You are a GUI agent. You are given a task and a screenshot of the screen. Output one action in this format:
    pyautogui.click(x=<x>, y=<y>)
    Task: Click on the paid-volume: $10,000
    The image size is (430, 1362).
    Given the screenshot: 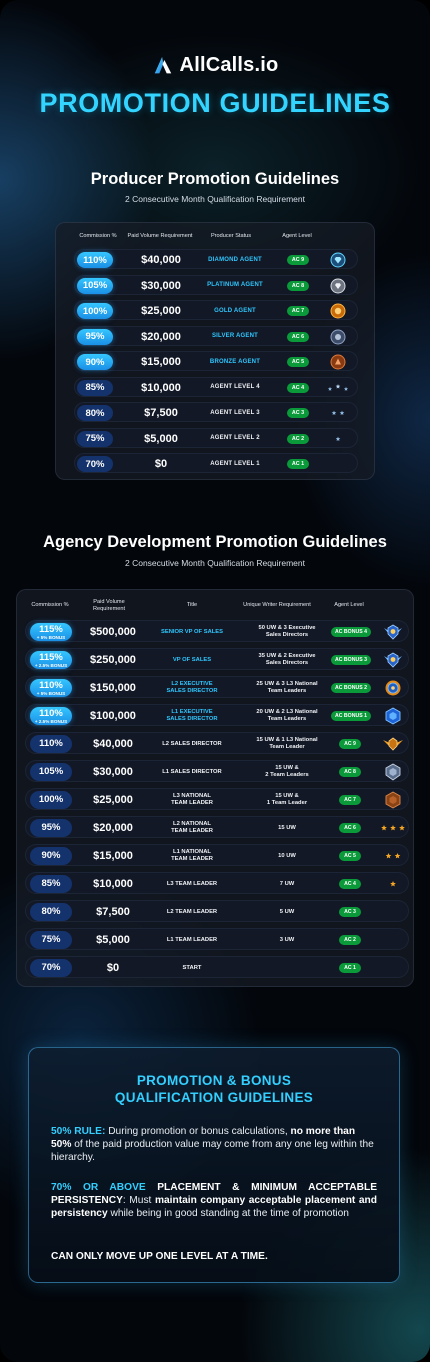 What is the action you would take?
    pyautogui.click(x=113, y=884)
    